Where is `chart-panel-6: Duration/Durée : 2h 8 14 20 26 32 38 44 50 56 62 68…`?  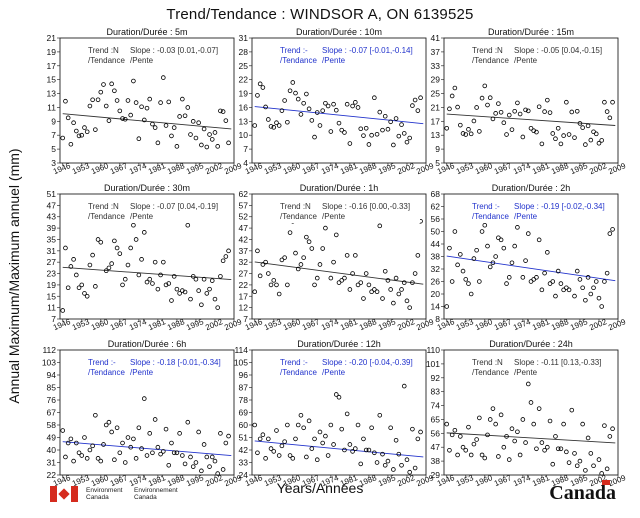 chart-panel-6: Duration/Durée : 2h 8 14 20 26 32 38 44 50 56 62 68… is located at coordinates (529, 257).